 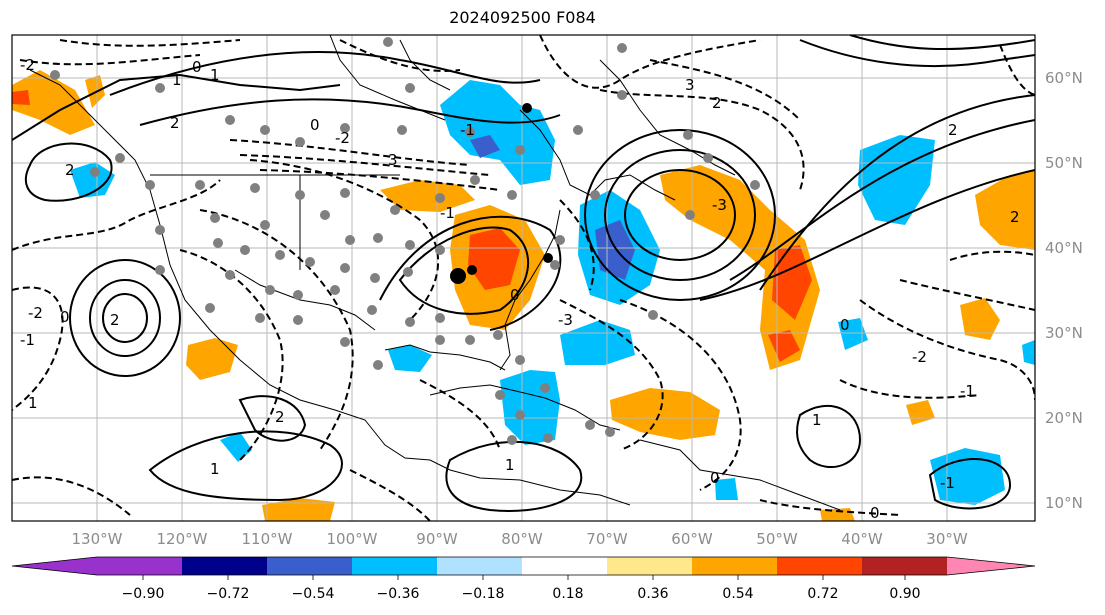 I want to click on colorbar-tick: −0.72, so click(x=228, y=594).